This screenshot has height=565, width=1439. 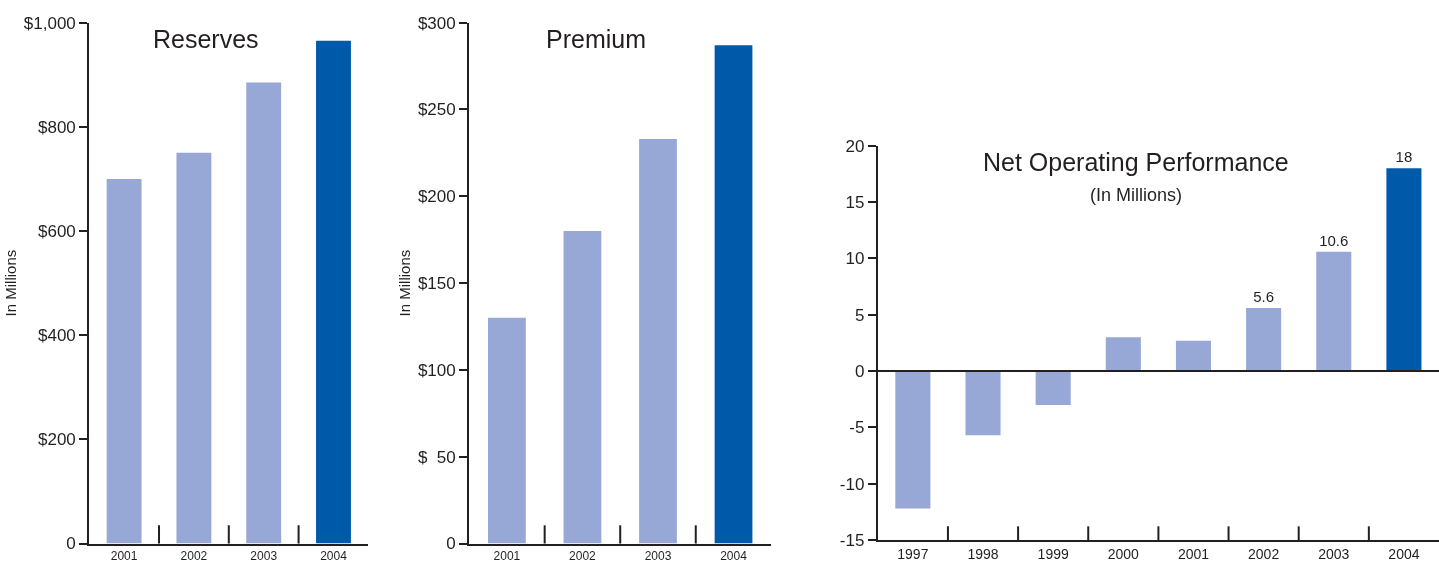 I want to click on chart-title: Premium, so click(x=596, y=39).